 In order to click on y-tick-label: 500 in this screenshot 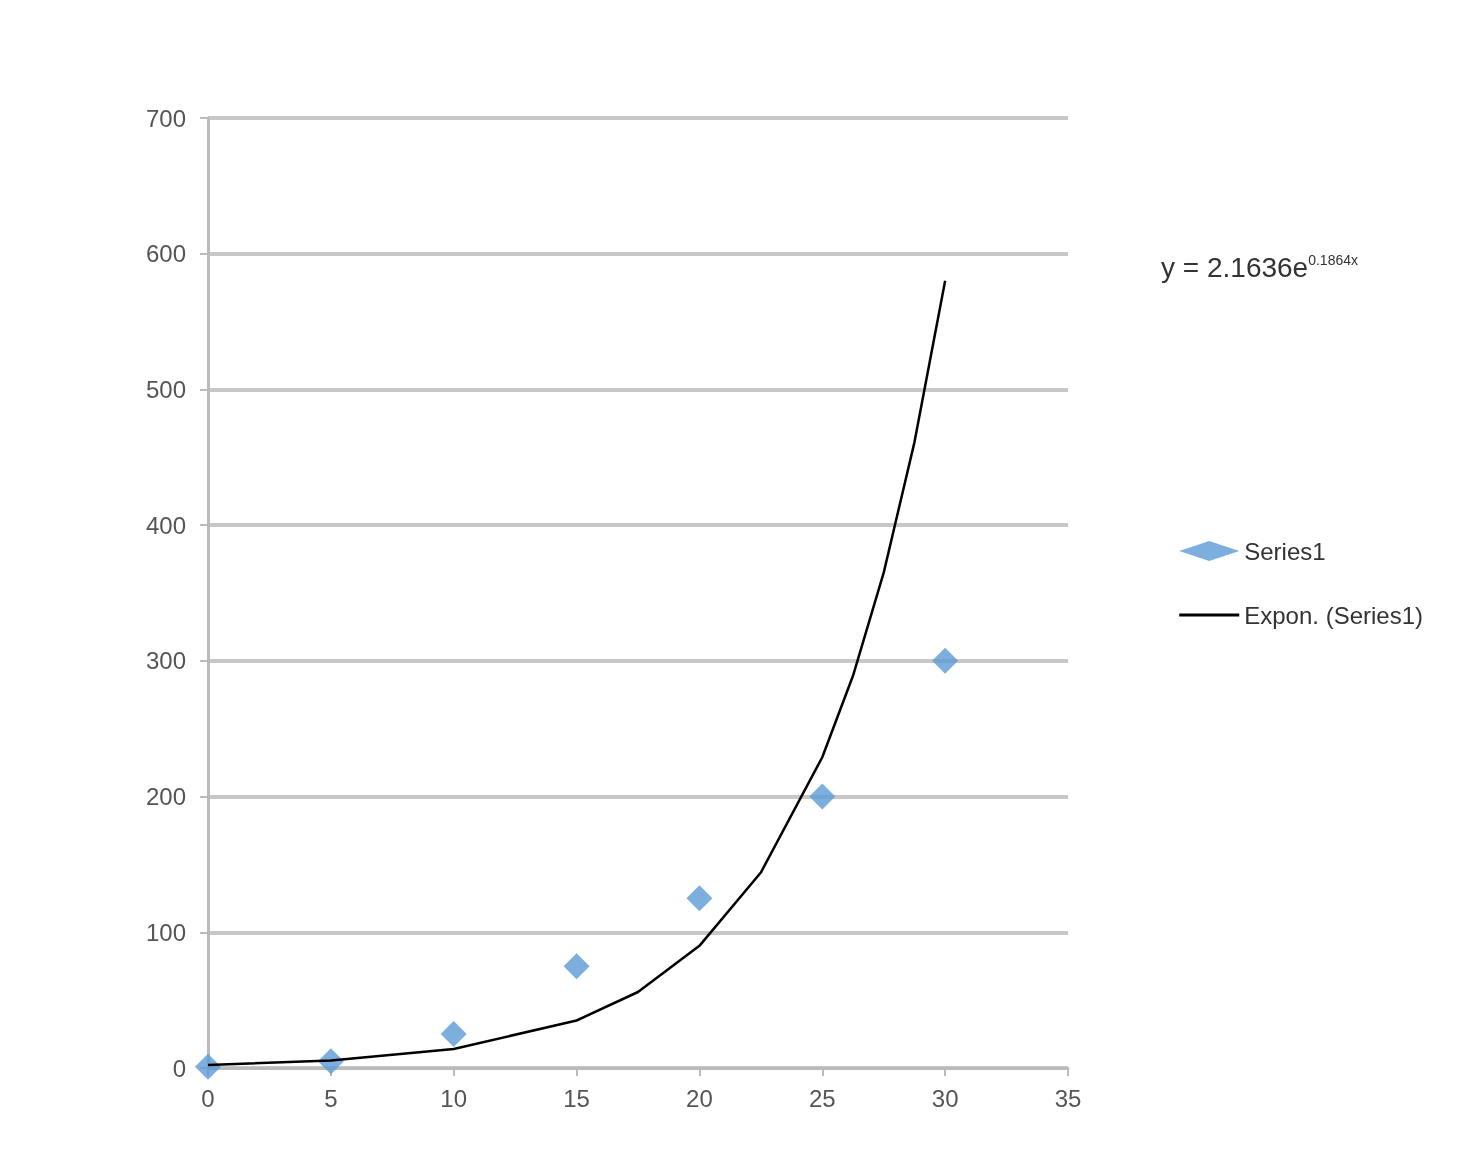, I will do `click(165, 389)`.